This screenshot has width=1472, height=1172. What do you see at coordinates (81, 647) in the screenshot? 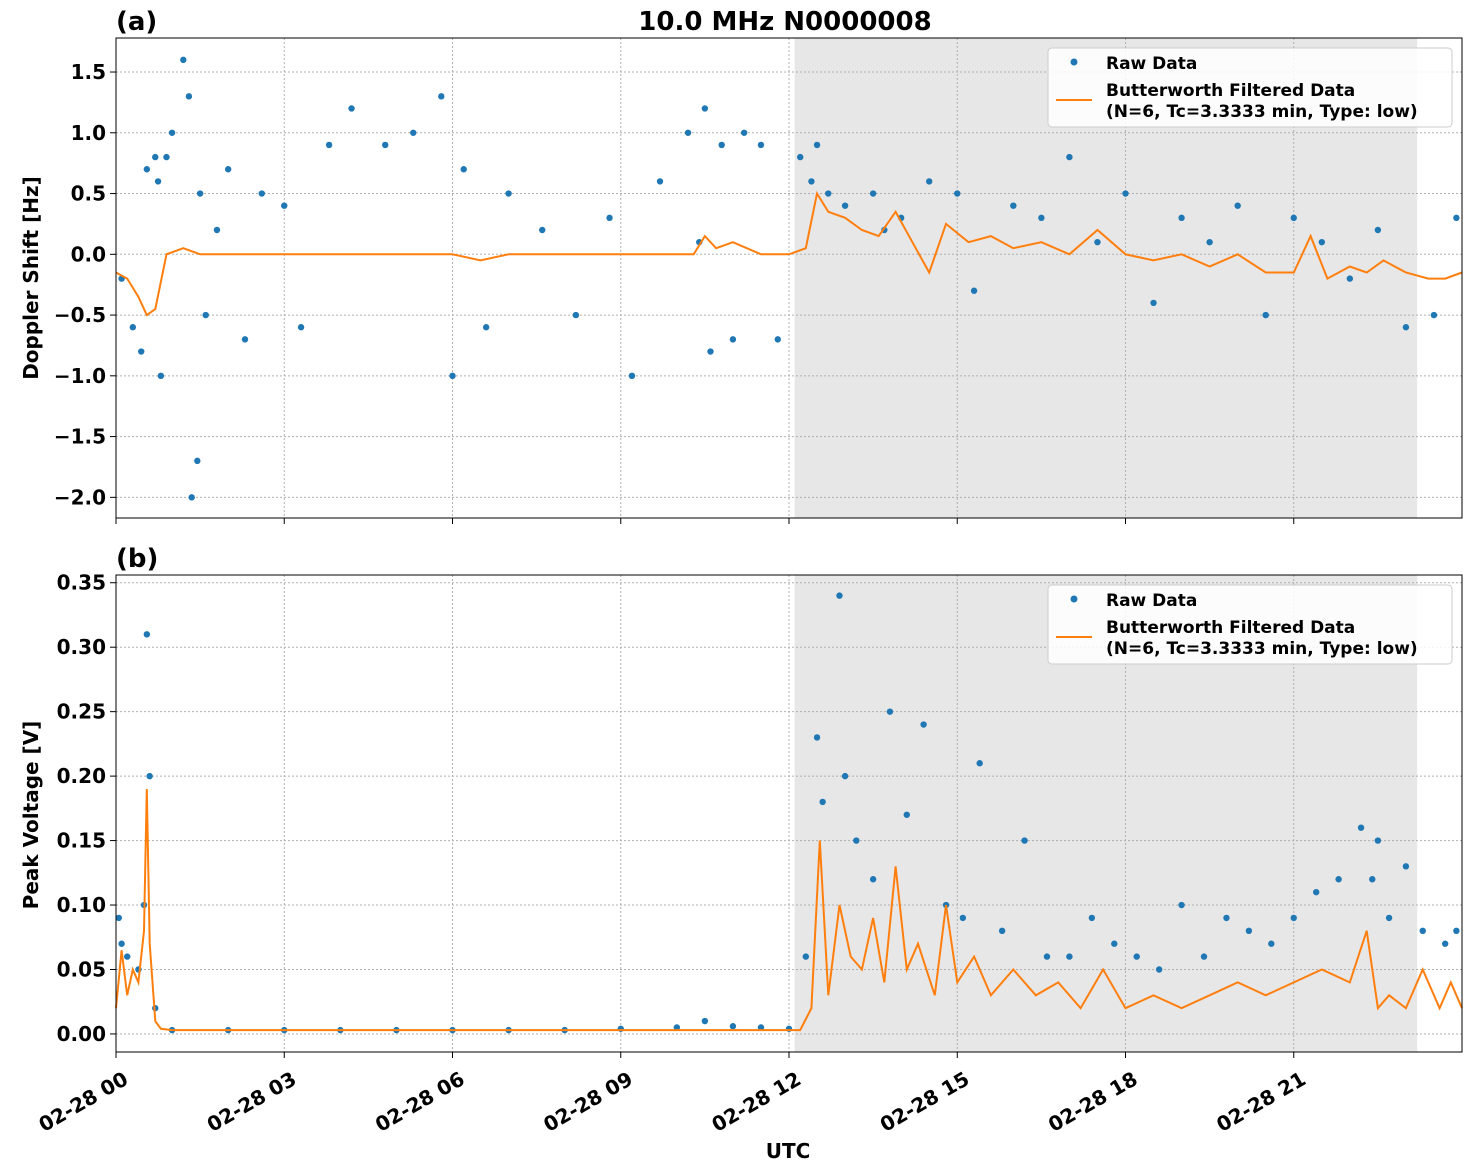
I see `y-tick-label: 0.30` at bounding box center [81, 647].